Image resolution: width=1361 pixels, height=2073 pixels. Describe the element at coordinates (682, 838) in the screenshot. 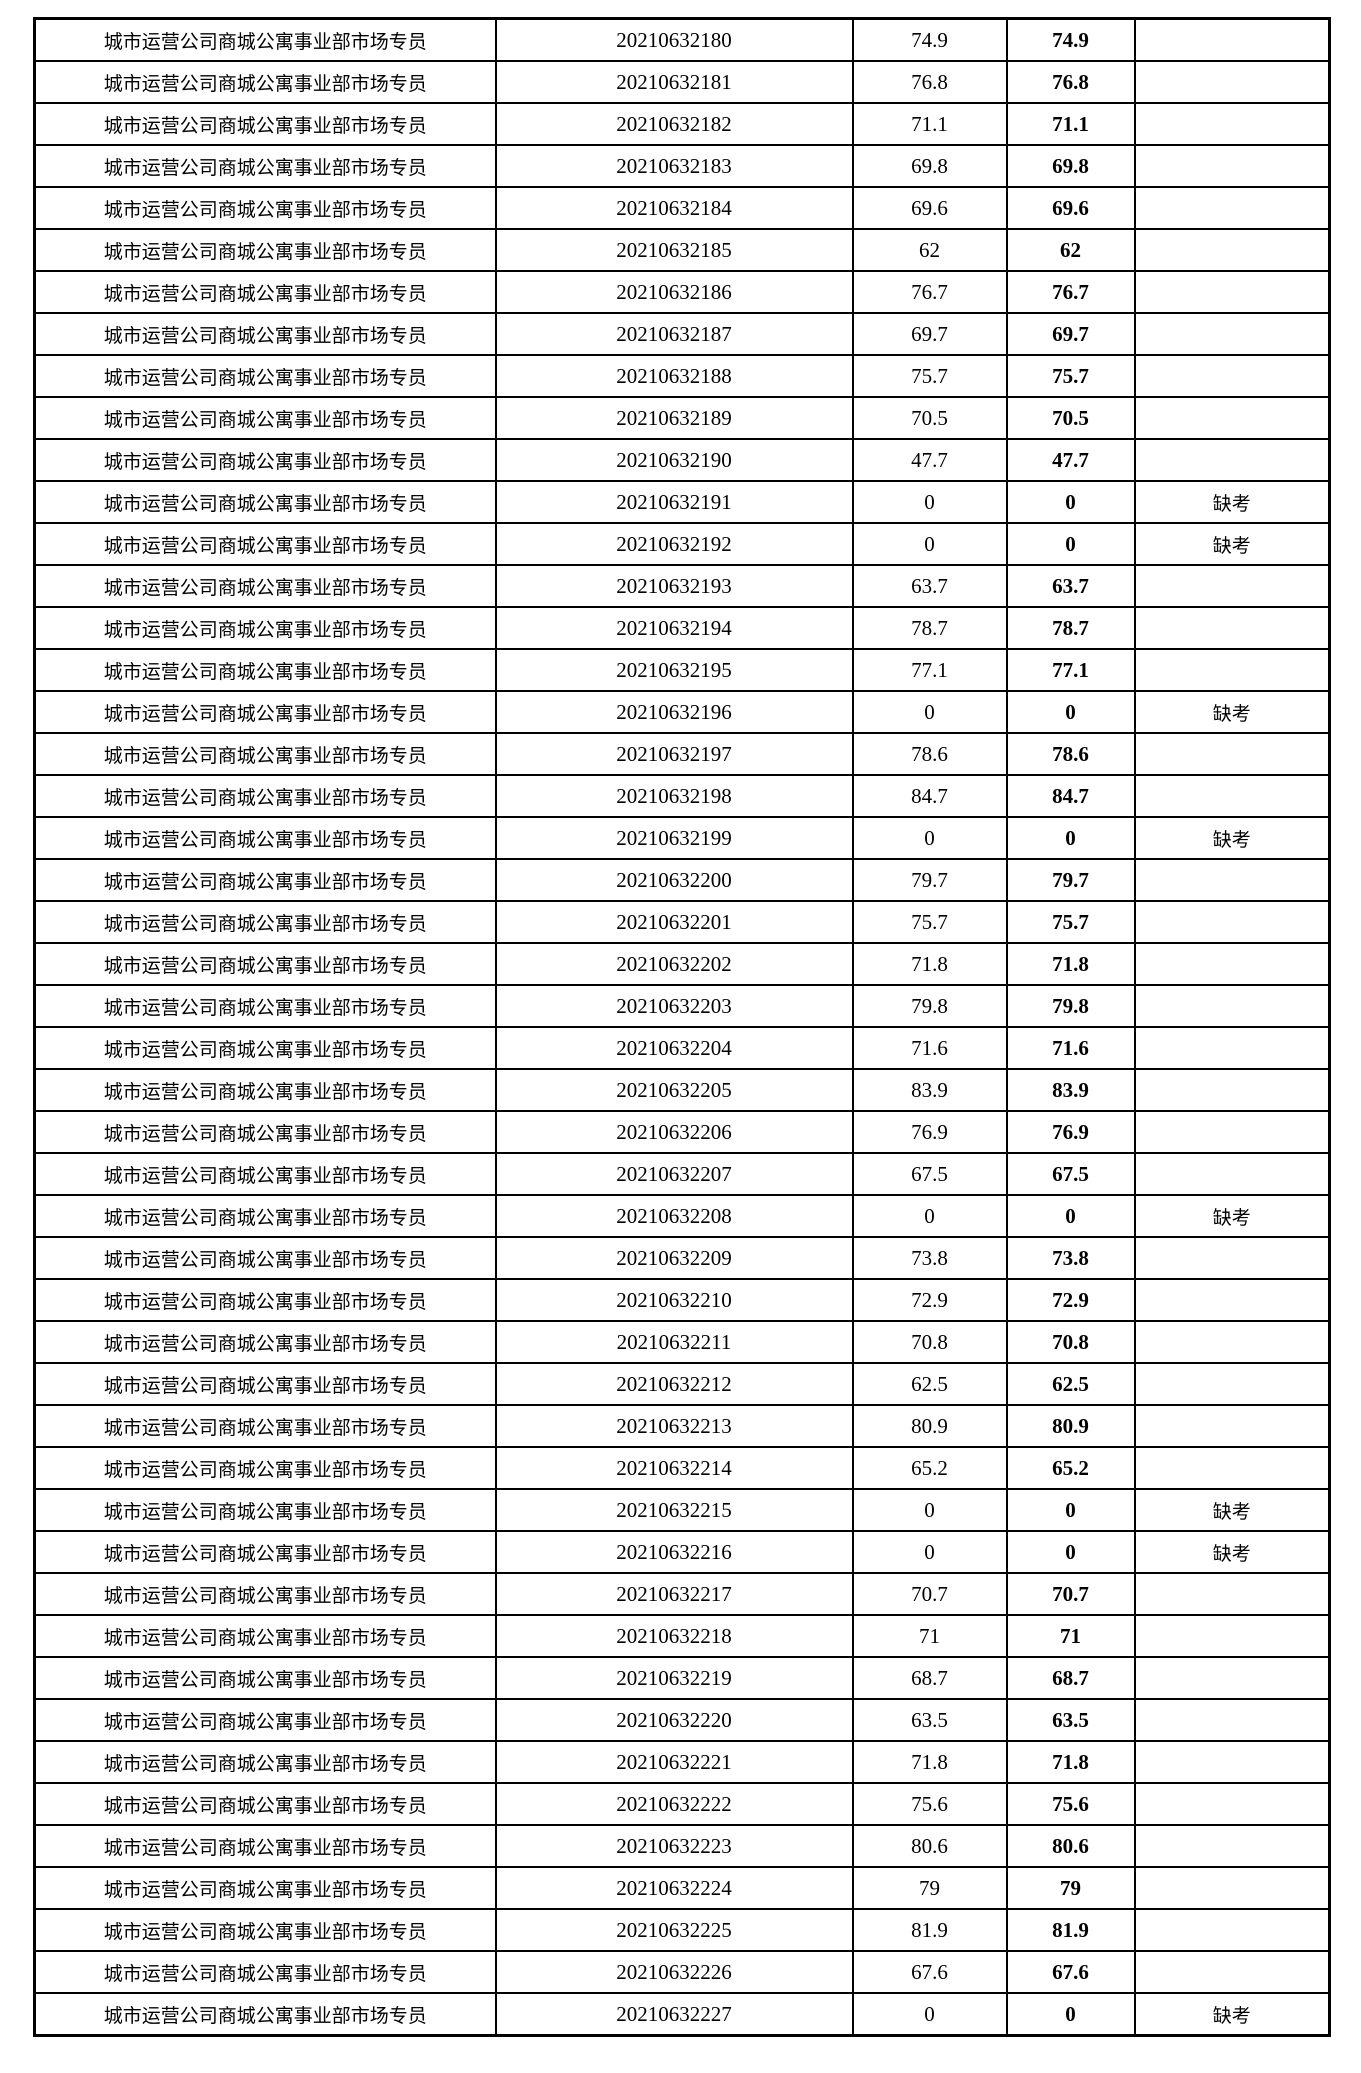

I see `table-row: 城市运营公司商城公寓事业部市场专员 20210632199 0 0 缺考` at that location.